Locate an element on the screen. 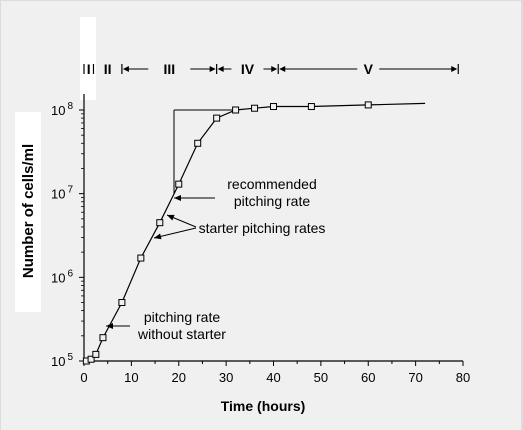  y-tick-label: 10 7 is located at coordinates (62, 193).